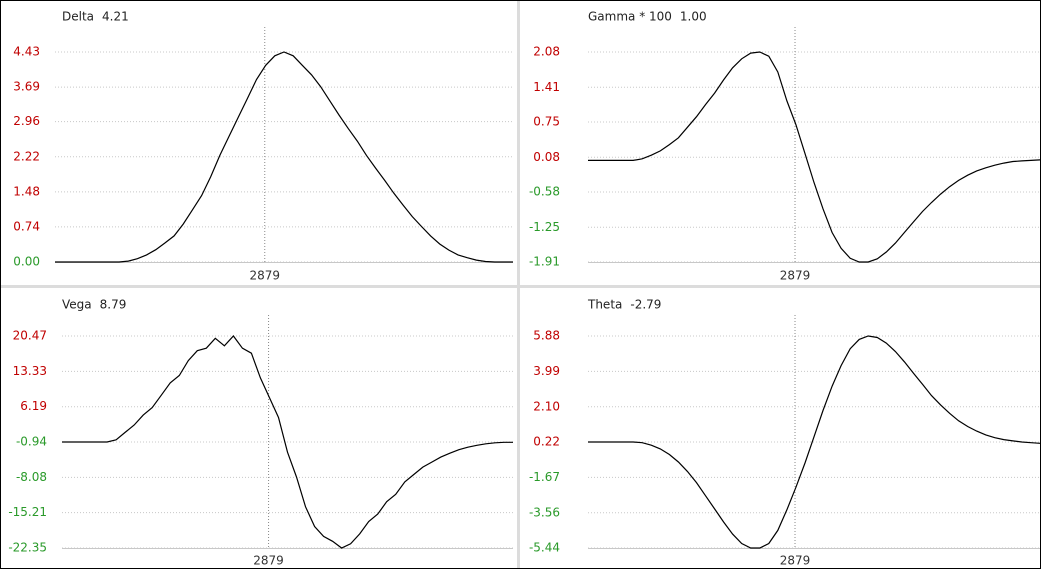  Describe the element at coordinates (546, 157) in the screenshot. I see `y-tick-label: 0.08` at that location.